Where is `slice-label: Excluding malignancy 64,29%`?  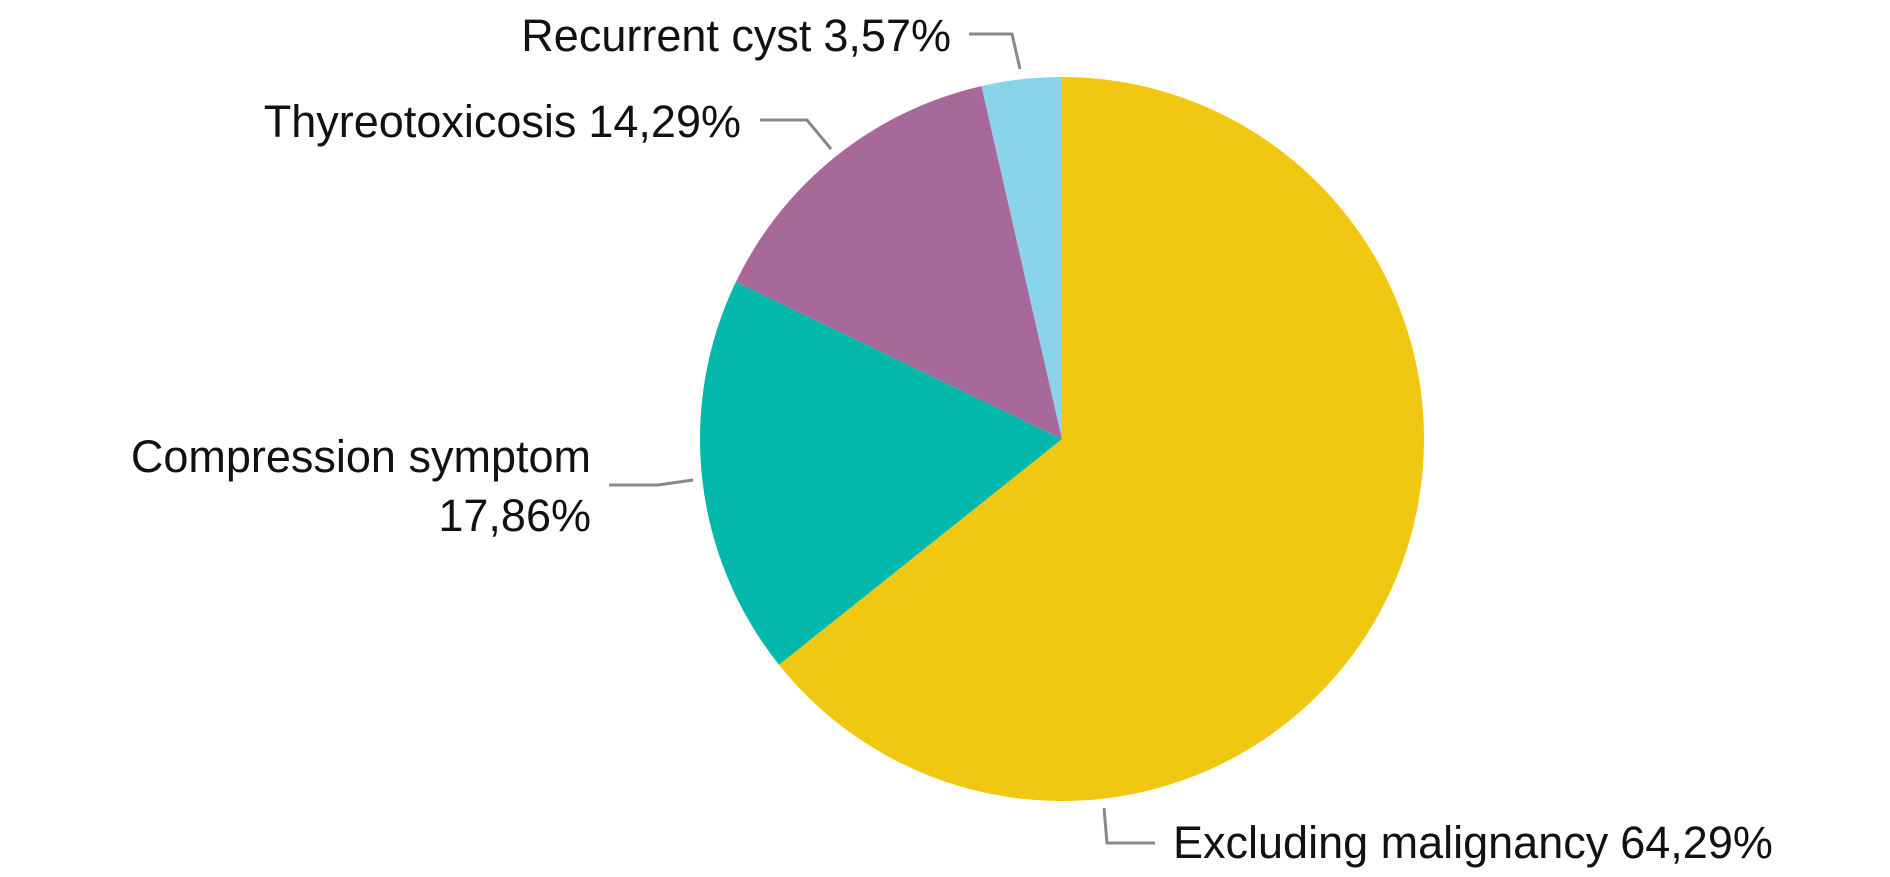
slice-label: Excluding malignancy 64,29% is located at coordinates (1473, 842).